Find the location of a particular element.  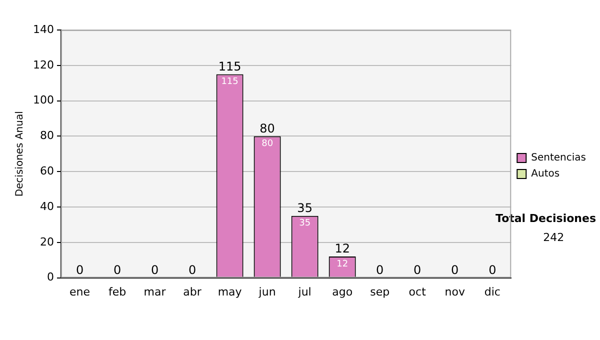

x-tick-label: mar is located at coordinates (155, 291).